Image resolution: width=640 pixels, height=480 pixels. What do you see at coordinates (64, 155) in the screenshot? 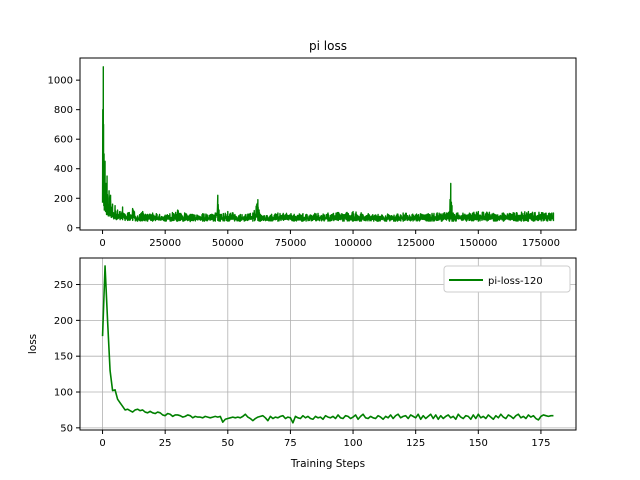
I see `y-axis-ticks: 0 200 400 600 800 1000` at bounding box center [64, 155].